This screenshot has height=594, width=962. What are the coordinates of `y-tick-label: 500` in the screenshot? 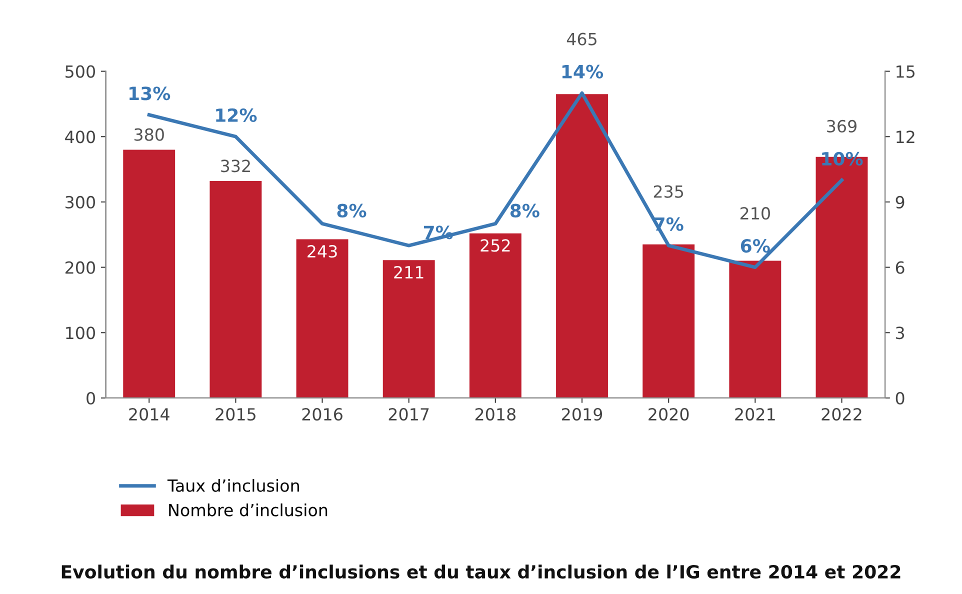 It's located at (80, 71).